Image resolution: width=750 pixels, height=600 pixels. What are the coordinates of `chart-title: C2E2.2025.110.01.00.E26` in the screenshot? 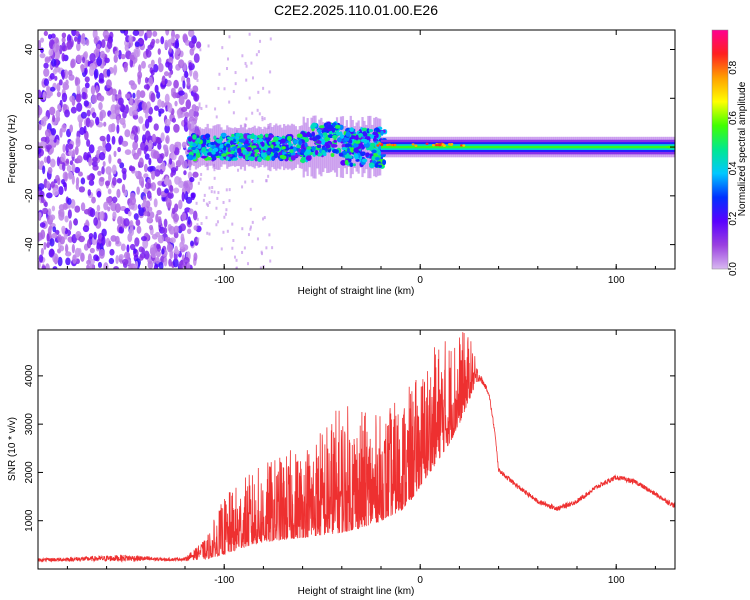 It's located at (356, 10).